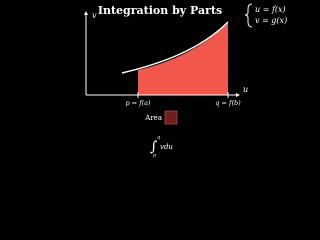 The height and width of the screenshot is (240, 320). What do you see at coordinates (271, 20) in the screenshot?
I see `definition: v = g(x)` at bounding box center [271, 20].